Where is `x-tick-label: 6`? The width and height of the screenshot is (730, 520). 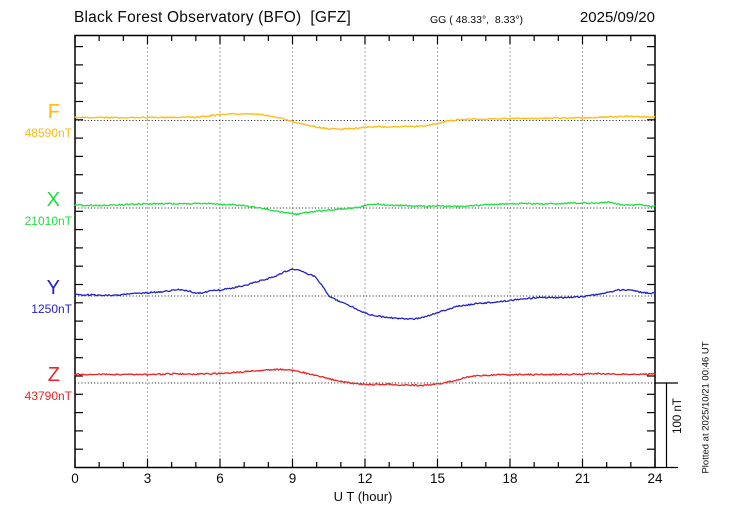 x-tick-label: 6 is located at coordinates (220, 478).